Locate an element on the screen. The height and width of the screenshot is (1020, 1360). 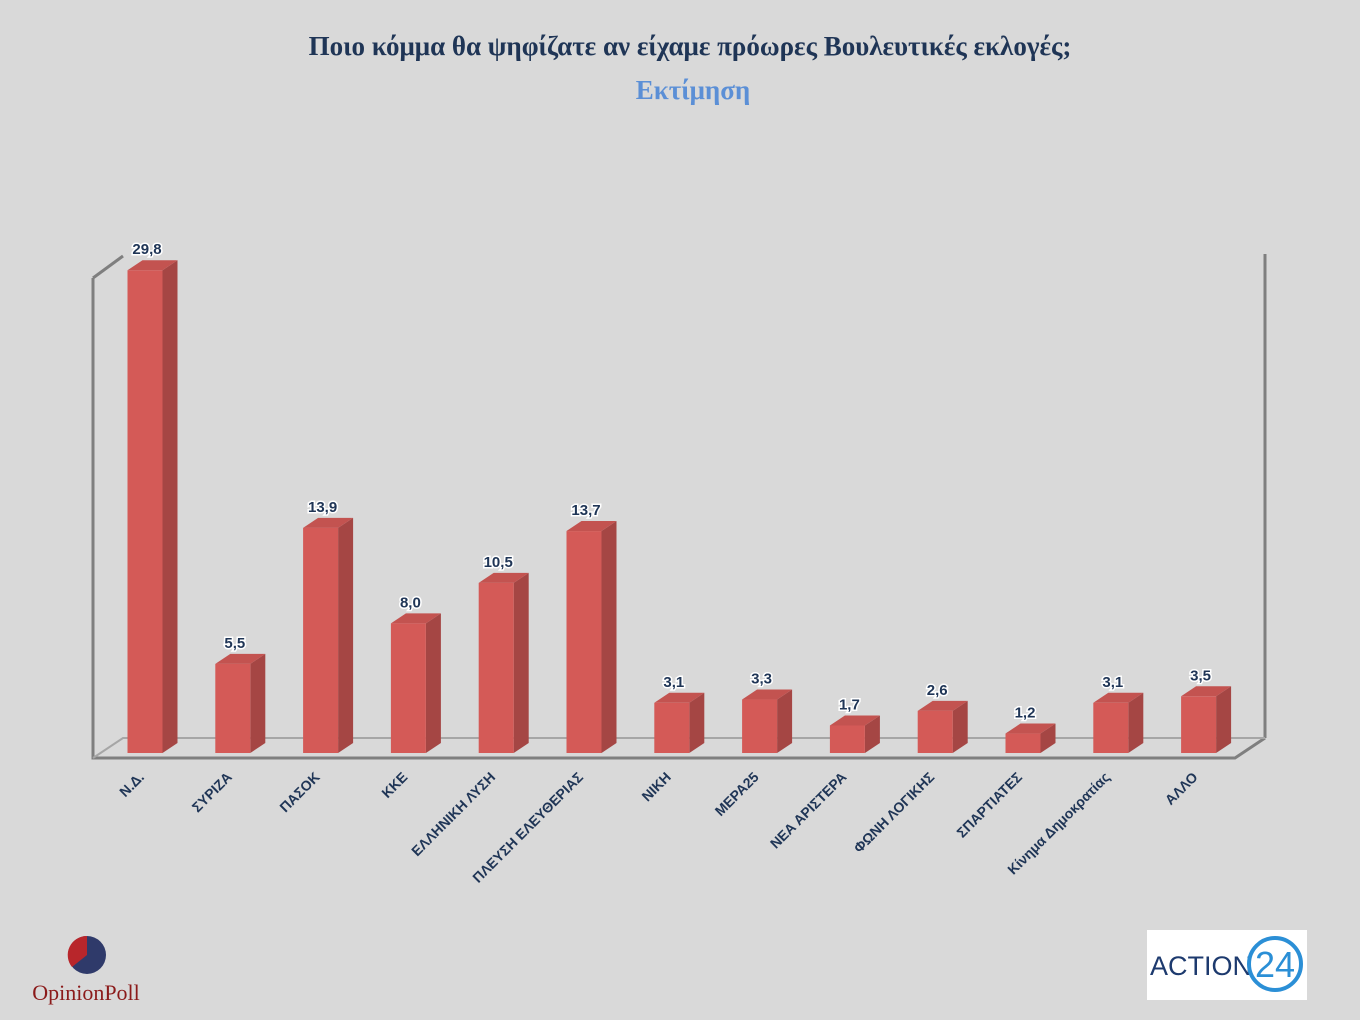
action24-logo: ACTION 24 is located at coordinates (1227, 965).